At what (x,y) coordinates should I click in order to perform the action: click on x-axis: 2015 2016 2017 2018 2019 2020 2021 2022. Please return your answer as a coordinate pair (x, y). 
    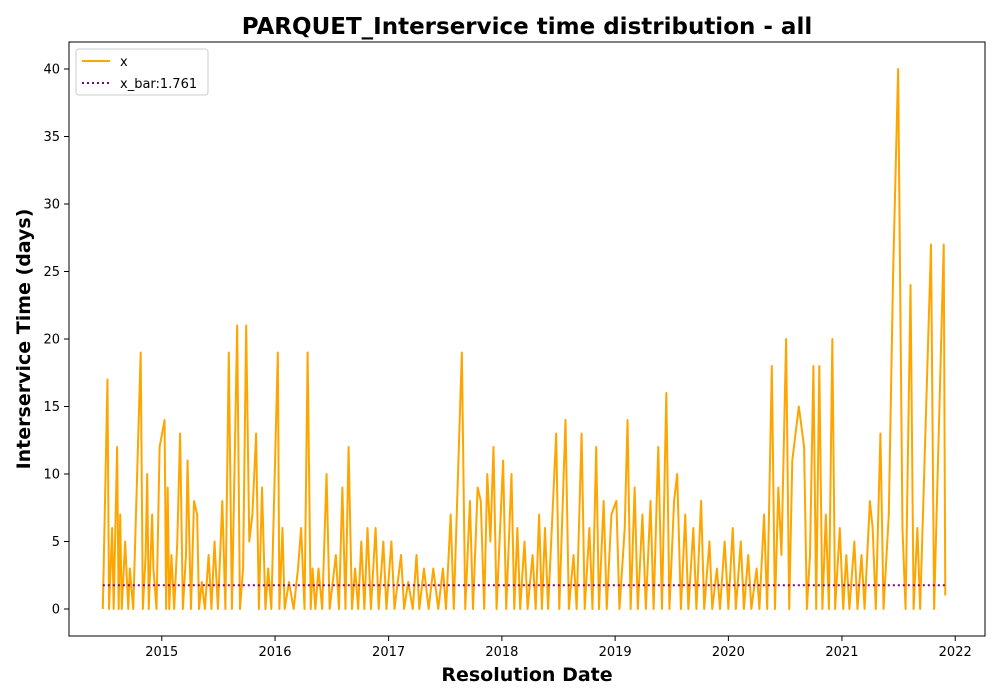
    Looking at the image, I should click on (558, 648).